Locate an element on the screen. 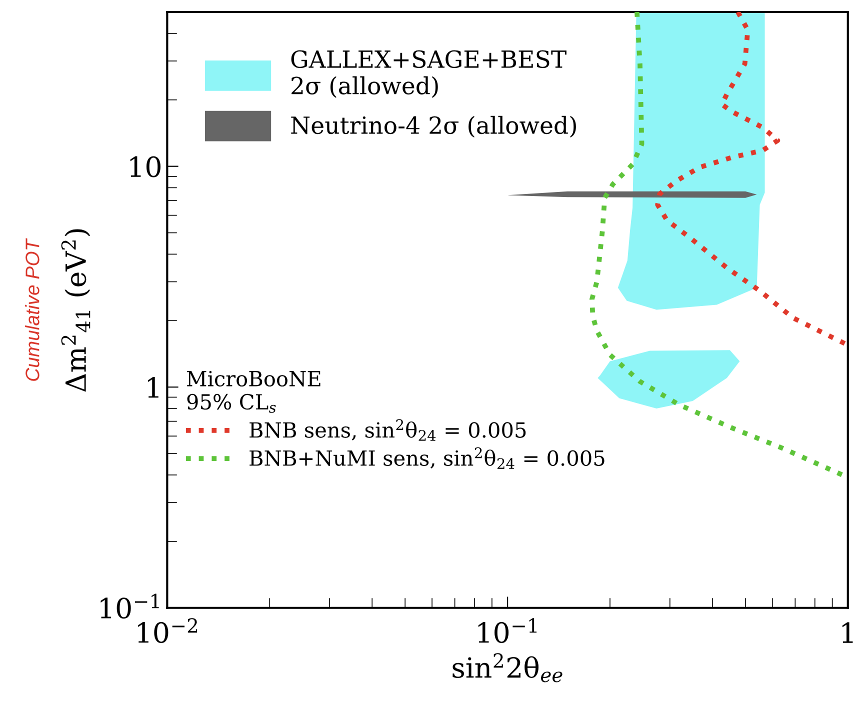  legend-label: Neutrino-4 2σ (allowed) is located at coordinates (433, 127).